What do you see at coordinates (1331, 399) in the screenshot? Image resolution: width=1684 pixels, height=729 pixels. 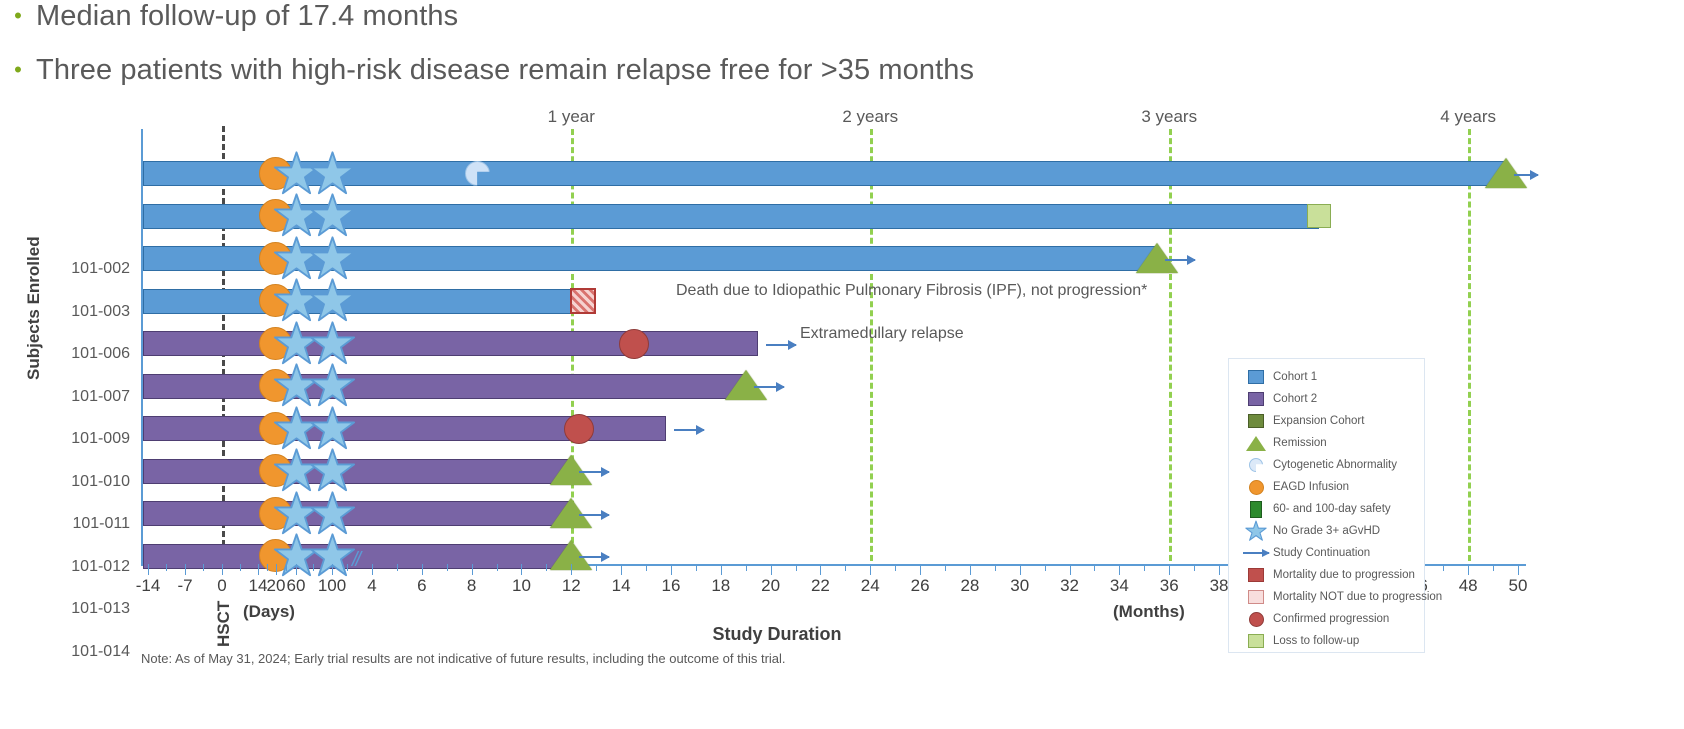 I see `legend-item-cohort-2: Cohort 2` at bounding box center [1331, 399].